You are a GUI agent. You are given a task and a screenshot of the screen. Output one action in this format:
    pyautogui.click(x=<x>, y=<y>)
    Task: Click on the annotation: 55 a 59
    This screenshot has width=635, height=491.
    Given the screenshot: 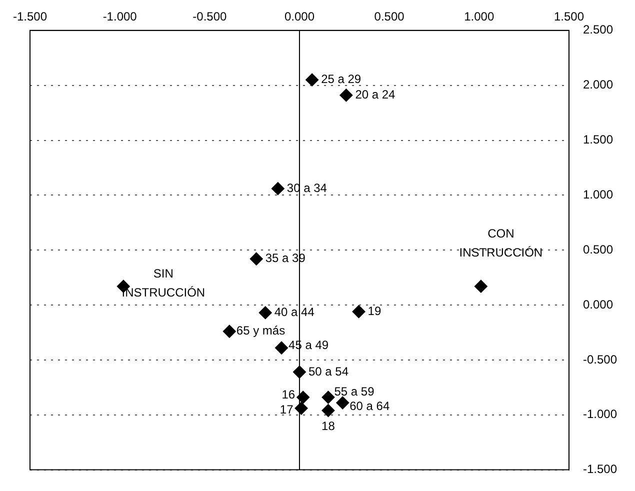 What is the action you would take?
    pyautogui.click(x=354, y=391)
    